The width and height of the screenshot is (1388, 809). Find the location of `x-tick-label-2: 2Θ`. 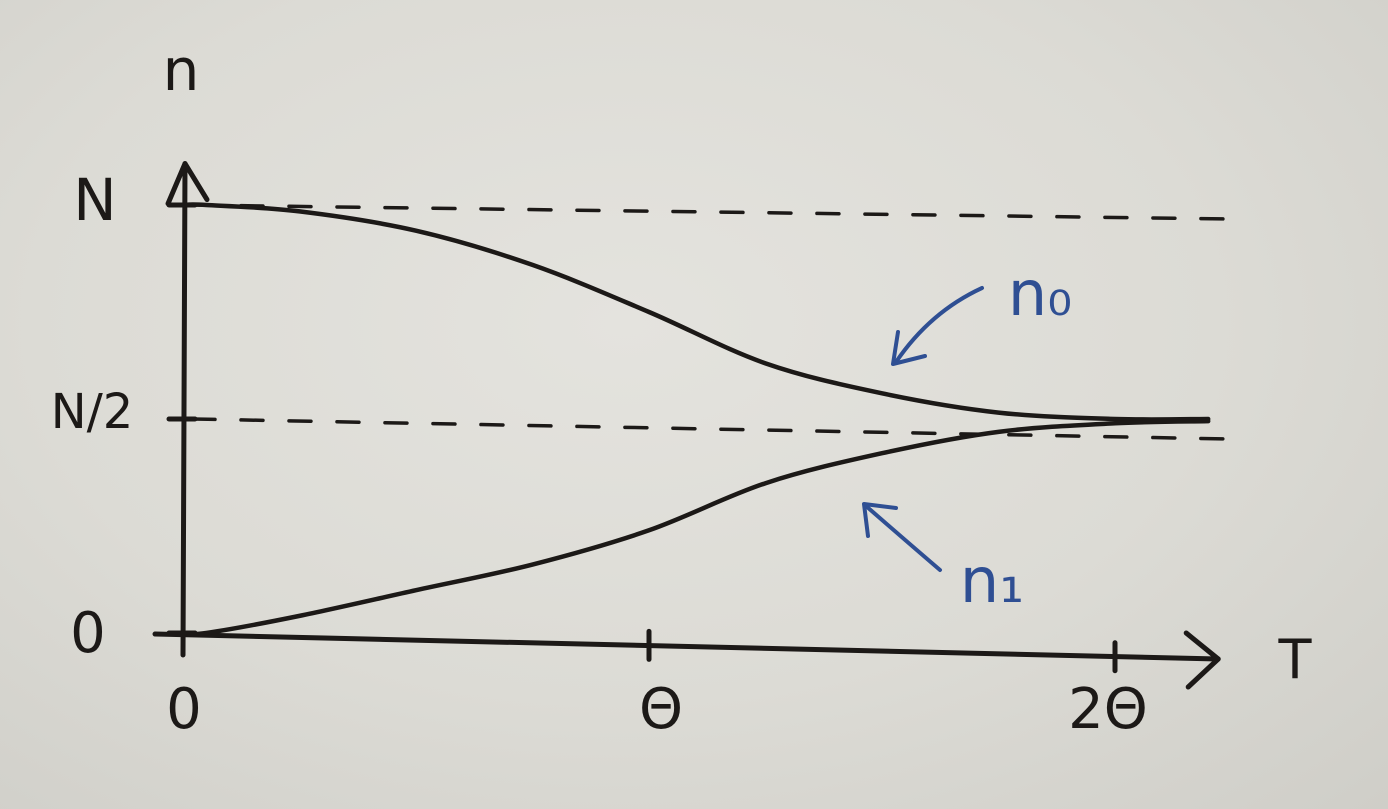

x-tick-label-2: 2Θ is located at coordinates (1108, 709).